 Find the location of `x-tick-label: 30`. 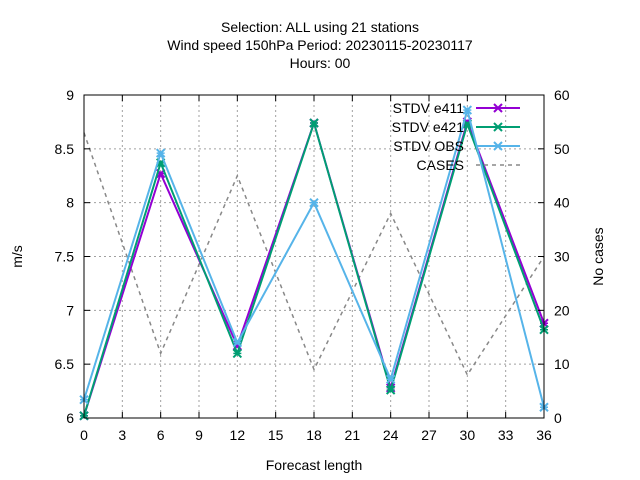

x-tick-label: 30 is located at coordinates (468, 435).